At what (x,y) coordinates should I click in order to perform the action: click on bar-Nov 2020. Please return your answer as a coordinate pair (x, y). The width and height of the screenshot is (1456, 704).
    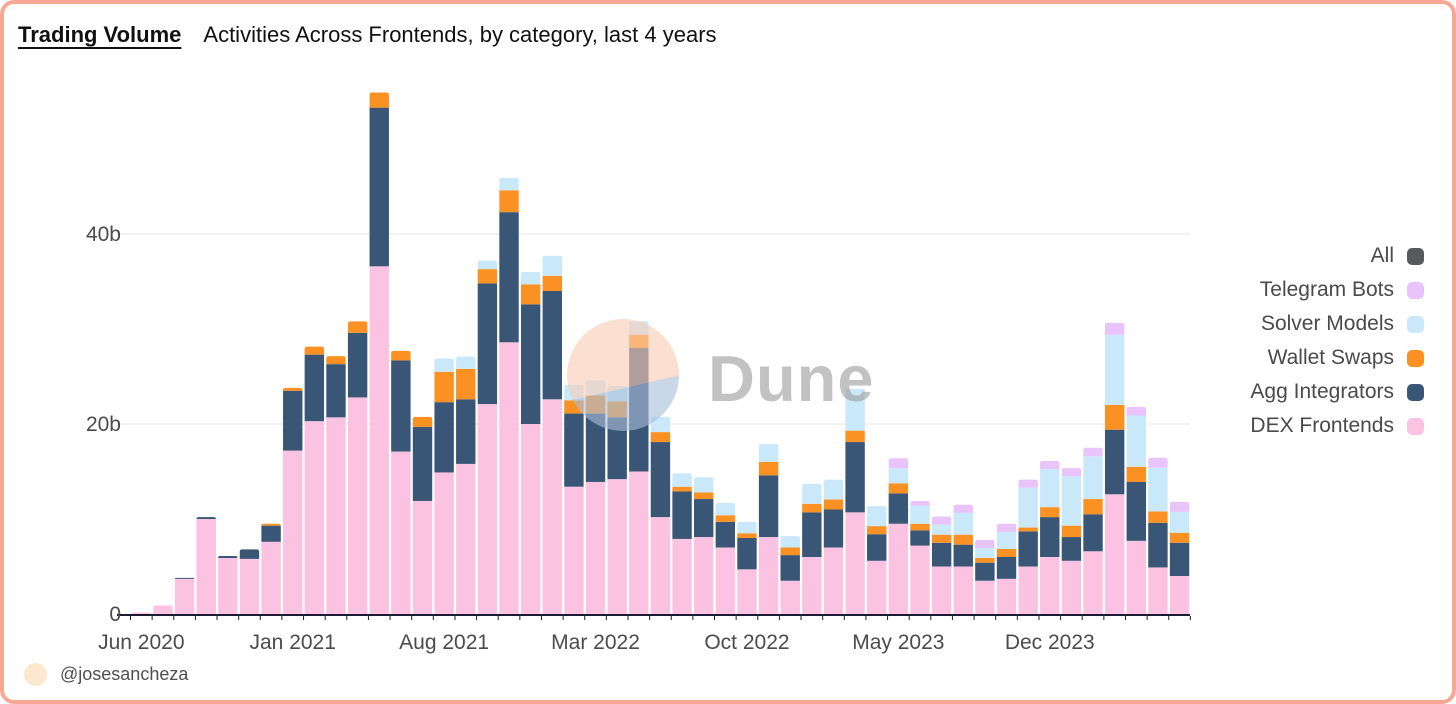
    Looking at the image, I should click on (249, 581).